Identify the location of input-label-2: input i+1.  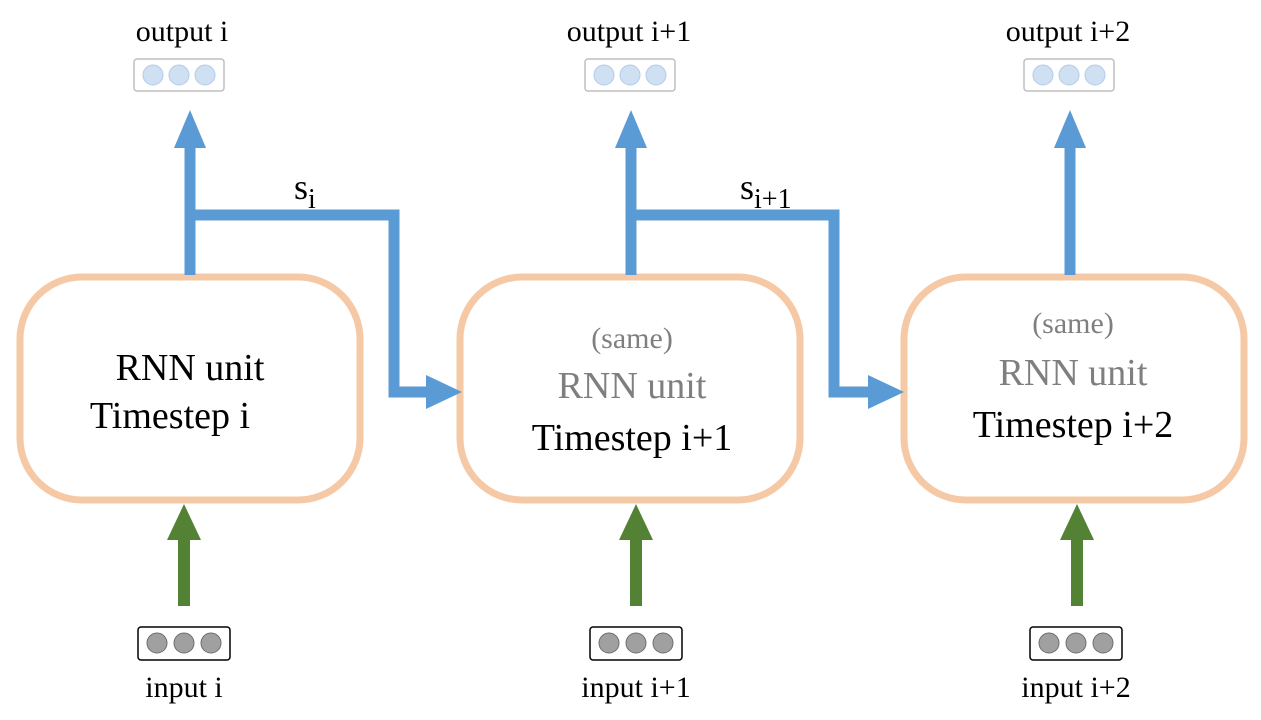
(635, 687).